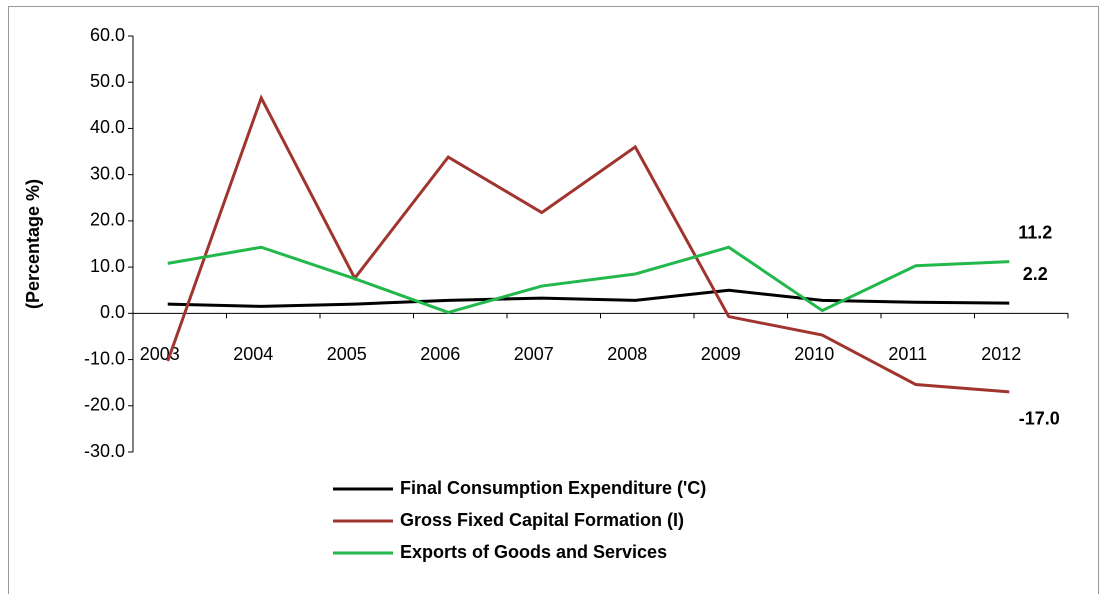  Describe the element at coordinates (107, 220) in the screenshot. I see `y-tick-label: 20.0` at that location.